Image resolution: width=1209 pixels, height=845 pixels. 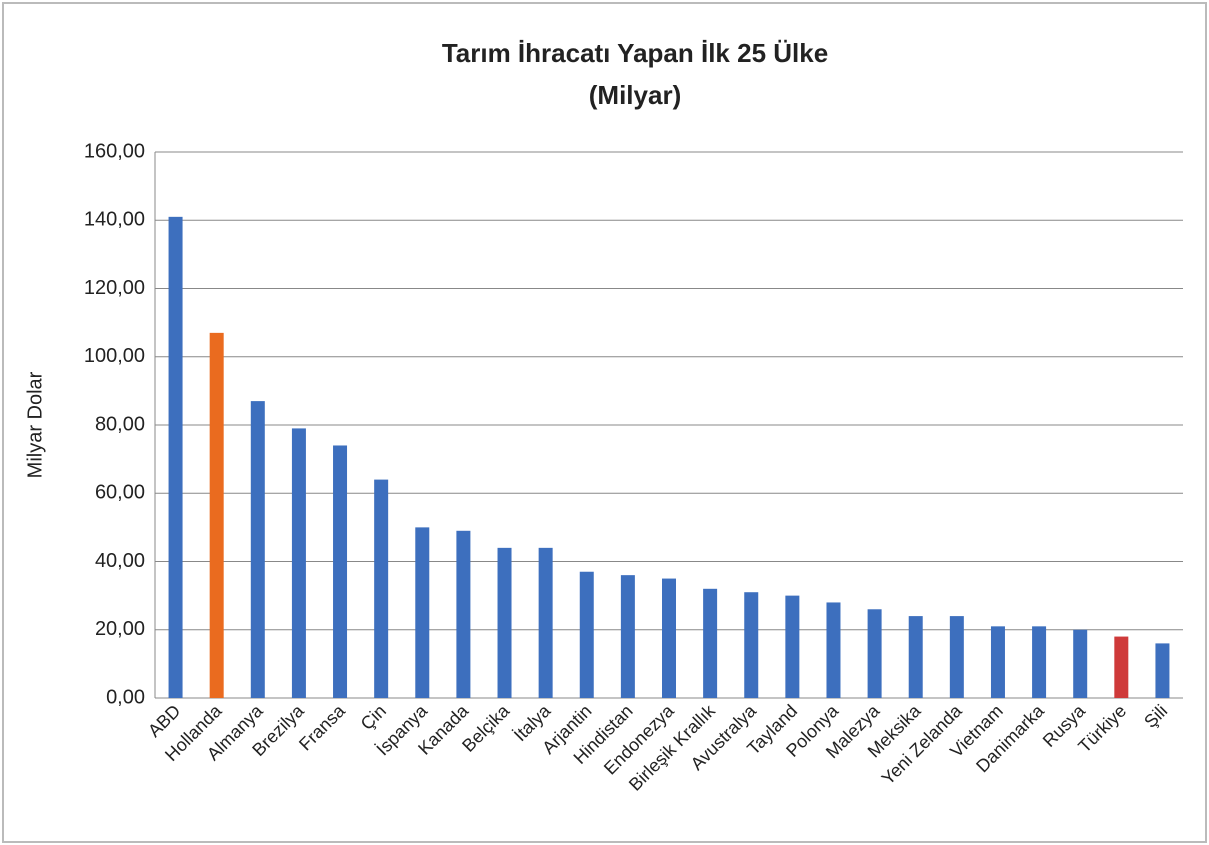 What do you see at coordinates (120, 561) in the screenshot?
I see `y-tick-label: 40,00` at bounding box center [120, 561].